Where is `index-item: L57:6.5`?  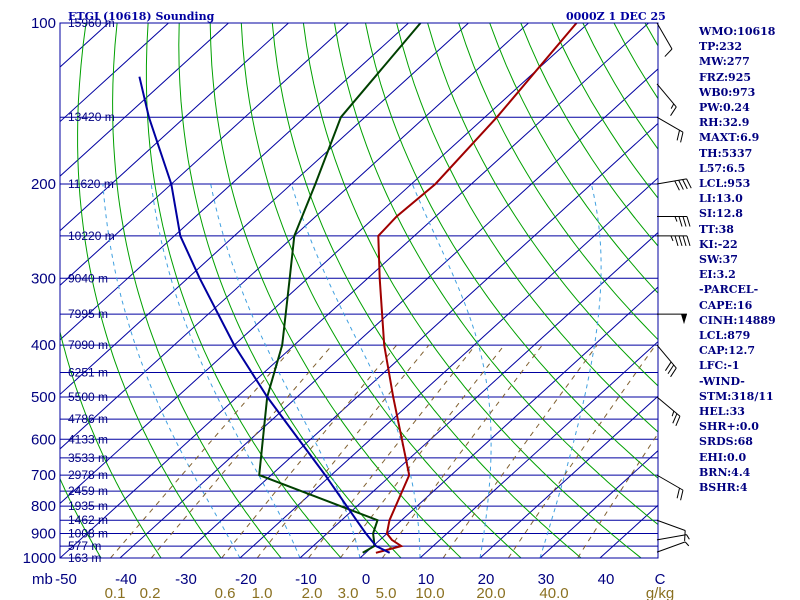
index-item: L57:6.5 is located at coordinates (722, 168).